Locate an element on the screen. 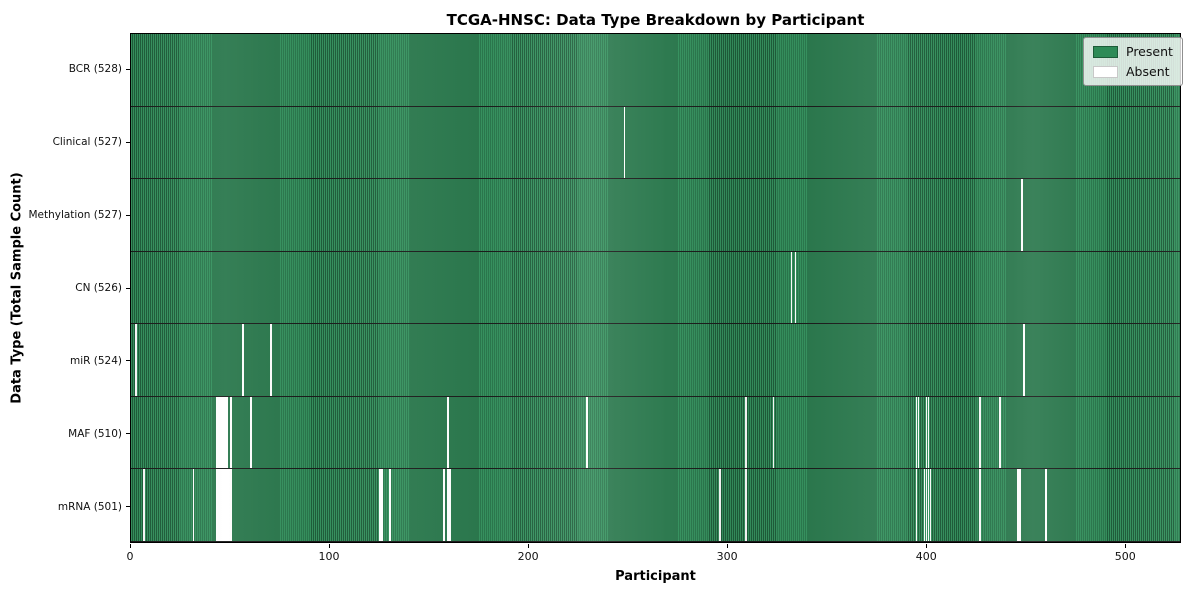  x-tick-label: 400 is located at coordinates (926, 556).